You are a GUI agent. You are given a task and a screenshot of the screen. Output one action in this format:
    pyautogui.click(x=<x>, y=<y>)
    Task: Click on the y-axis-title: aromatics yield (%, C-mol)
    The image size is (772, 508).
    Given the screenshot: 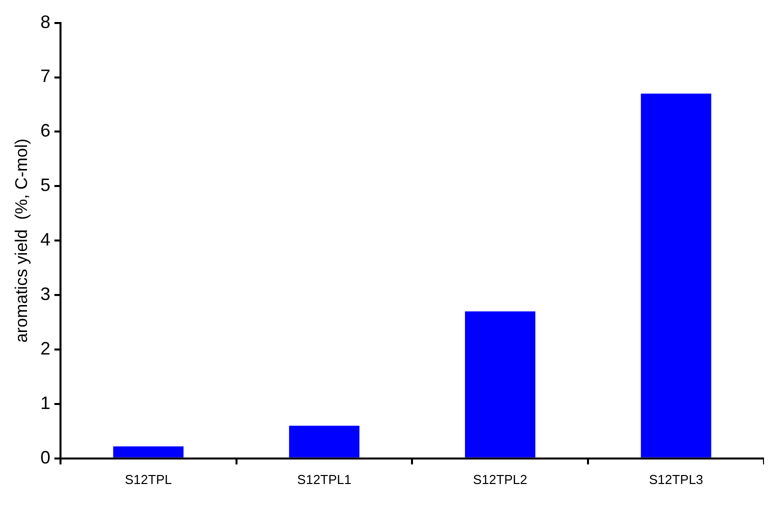 What is the action you would take?
    pyautogui.click(x=21, y=240)
    